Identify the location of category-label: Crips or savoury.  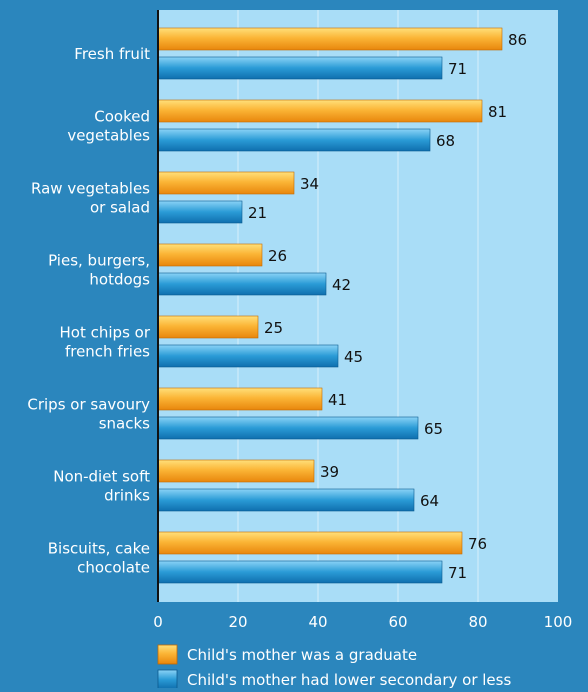
(88, 405).